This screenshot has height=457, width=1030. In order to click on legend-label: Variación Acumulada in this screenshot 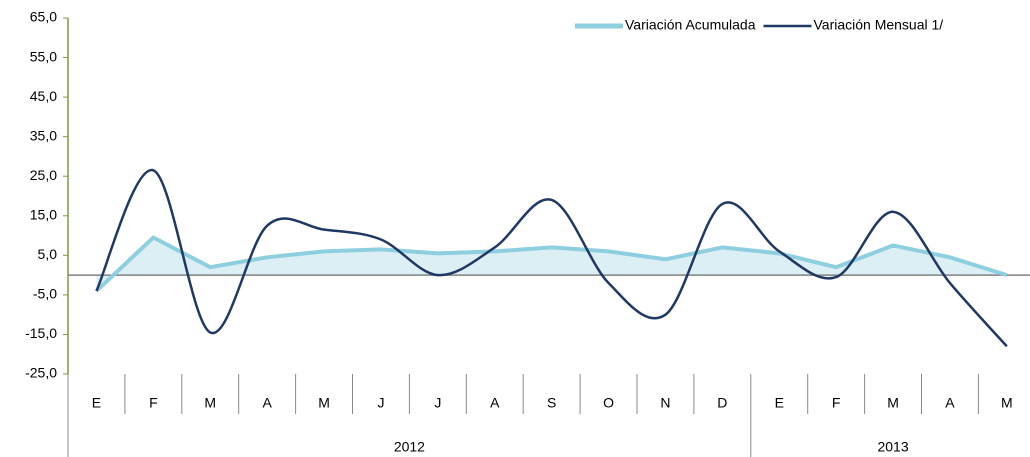, I will do `click(690, 25)`.